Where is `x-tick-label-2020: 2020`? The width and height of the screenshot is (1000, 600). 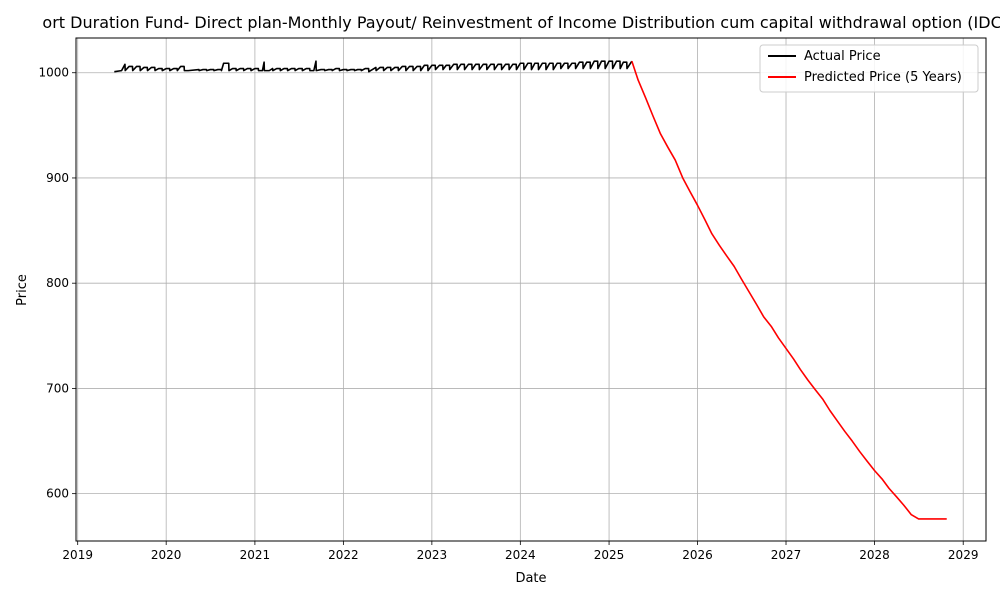 x-tick-label-2020: 2020 is located at coordinates (166, 555).